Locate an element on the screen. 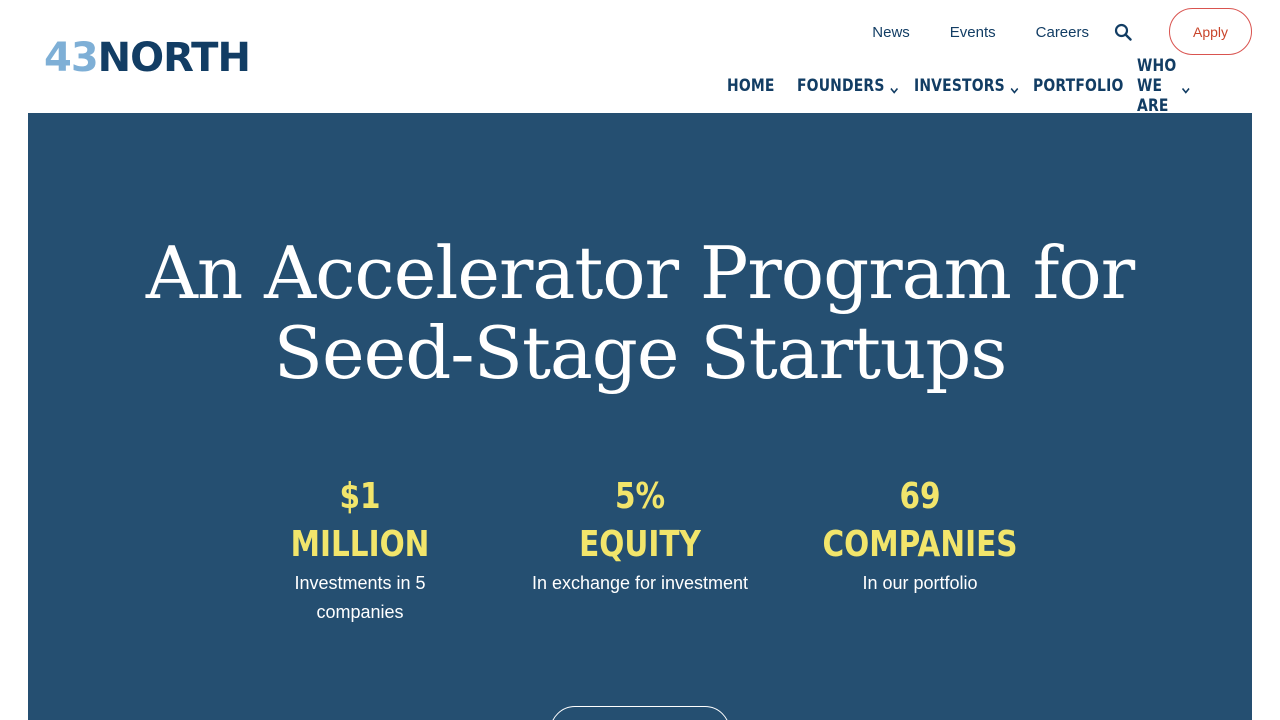 The width and height of the screenshot is (1280, 720). nav-item-label: PORTFOLIO is located at coordinates (1078, 86).